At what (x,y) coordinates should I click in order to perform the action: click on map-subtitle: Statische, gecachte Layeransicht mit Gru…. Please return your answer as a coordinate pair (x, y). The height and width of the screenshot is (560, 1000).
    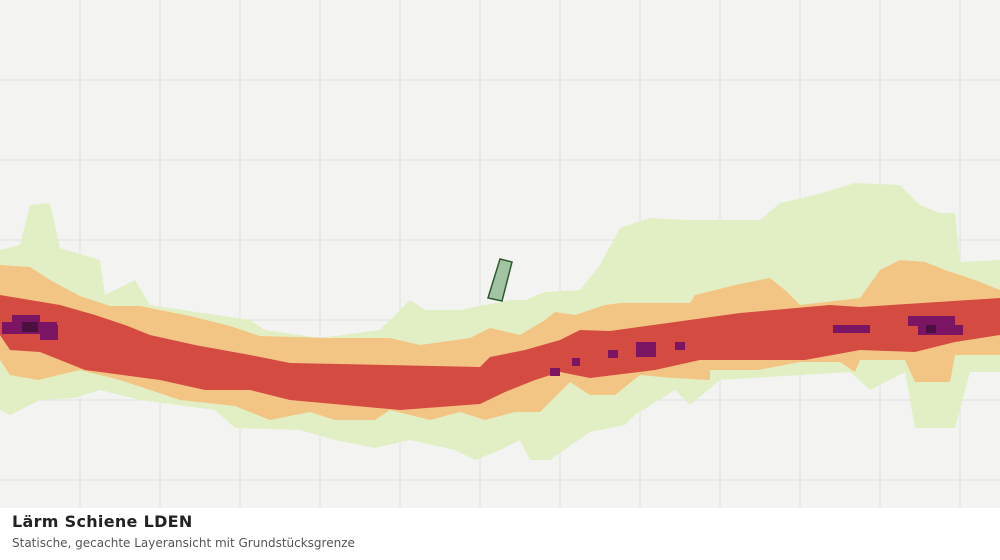
    Looking at the image, I should click on (183, 543).